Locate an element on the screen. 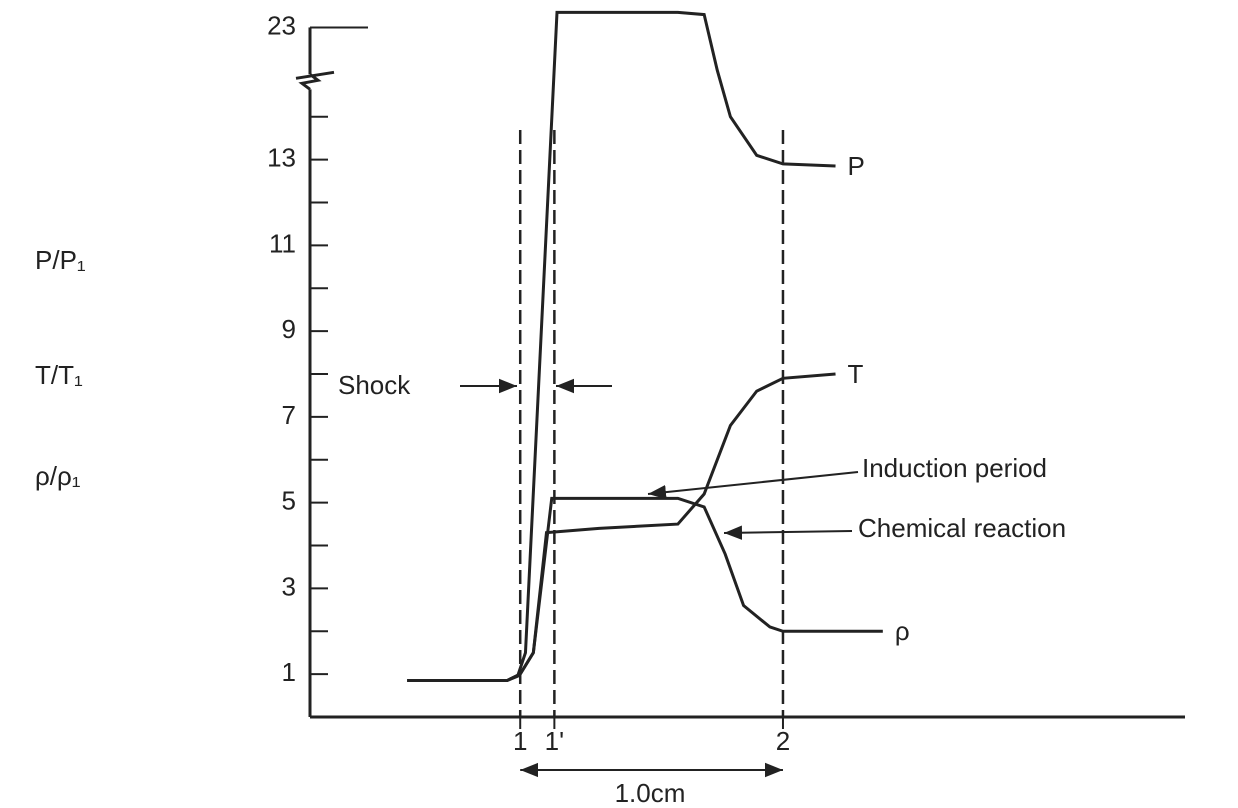 The image size is (1238, 808). axis-break is located at coordinates (315, 80).